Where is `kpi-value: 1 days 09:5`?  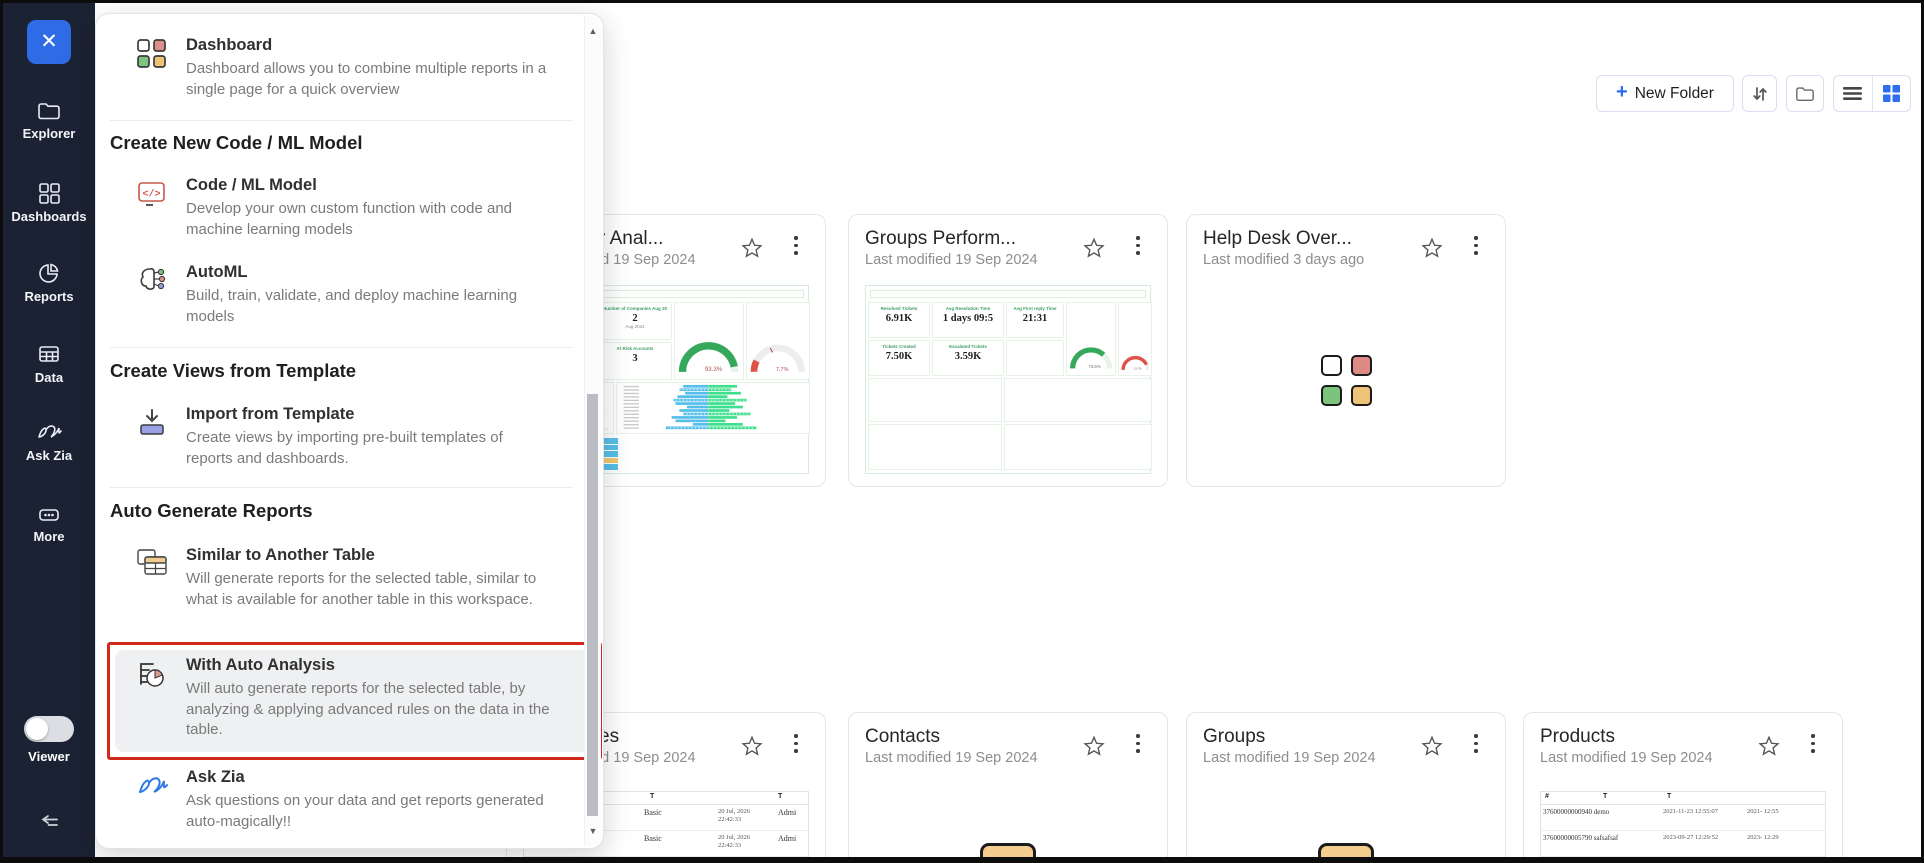
kpi-value: 1 days 09:5 is located at coordinates (968, 318).